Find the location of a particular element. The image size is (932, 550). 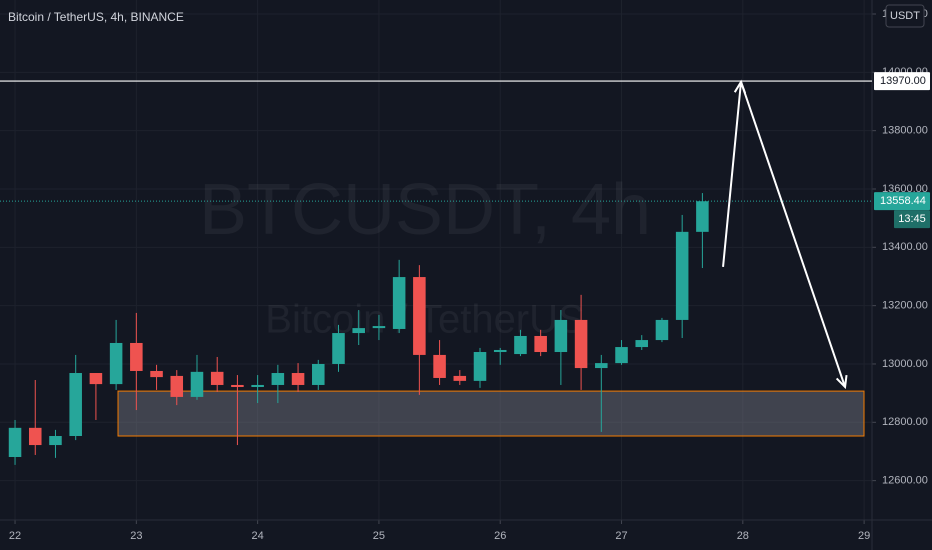

currency-button is located at coordinates (905, 16).